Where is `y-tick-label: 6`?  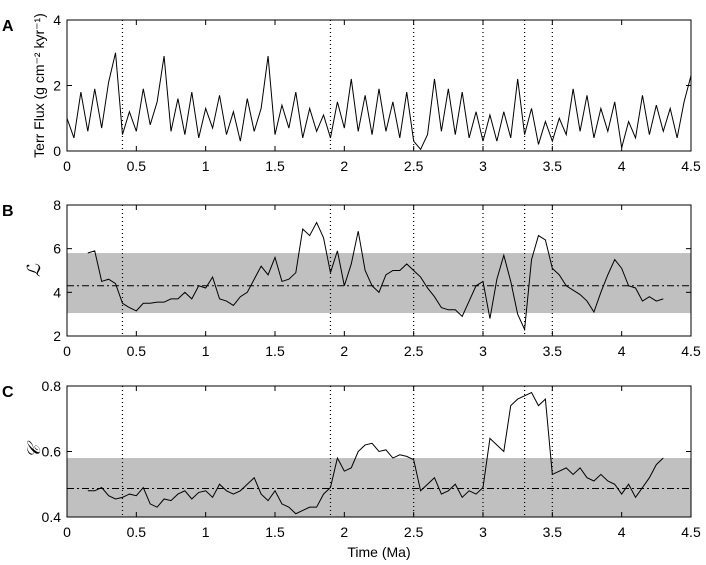
y-tick-label: 6 is located at coordinates (57, 249).